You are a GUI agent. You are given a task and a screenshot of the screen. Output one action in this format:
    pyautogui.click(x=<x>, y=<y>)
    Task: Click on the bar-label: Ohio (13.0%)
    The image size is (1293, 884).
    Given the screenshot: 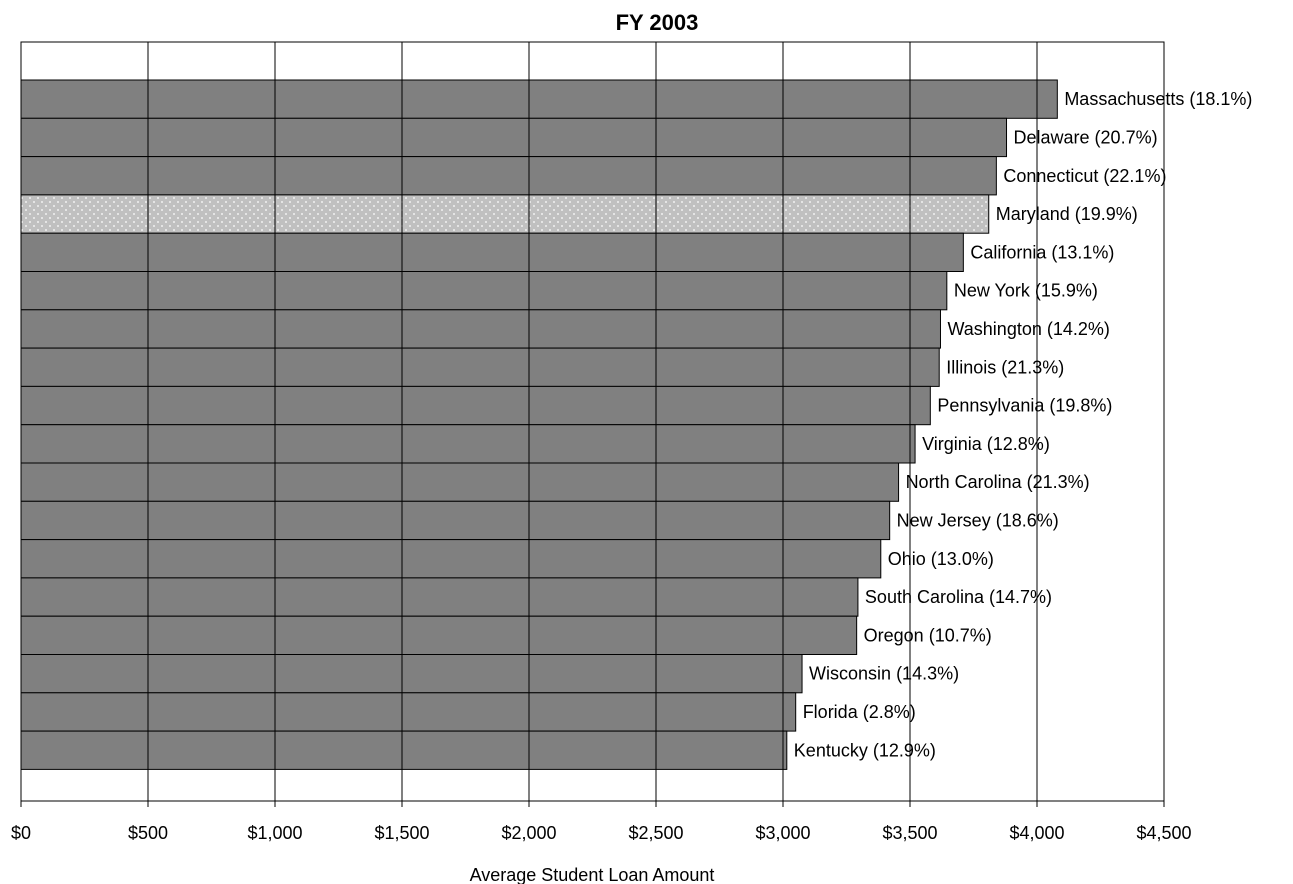 What is the action you would take?
    pyautogui.click(x=941, y=559)
    